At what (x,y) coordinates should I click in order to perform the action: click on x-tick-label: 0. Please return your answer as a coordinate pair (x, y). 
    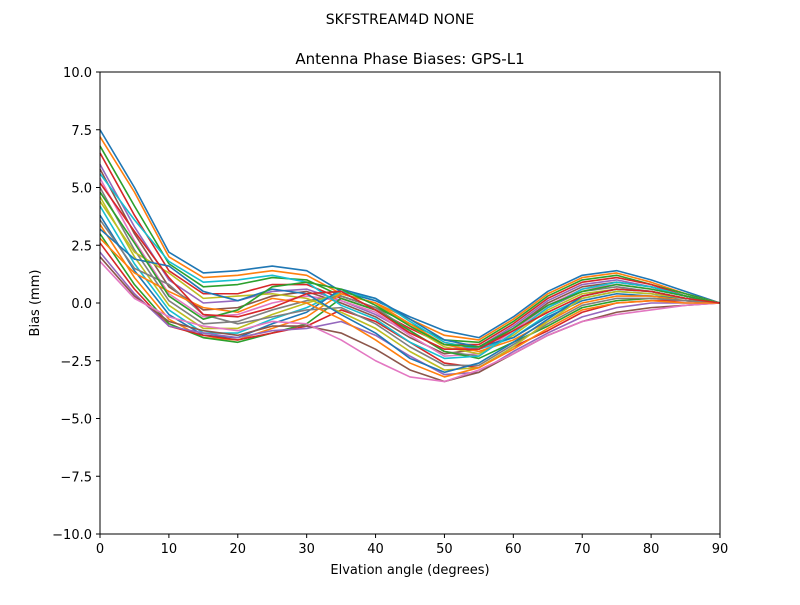
    Looking at the image, I should click on (100, 549).